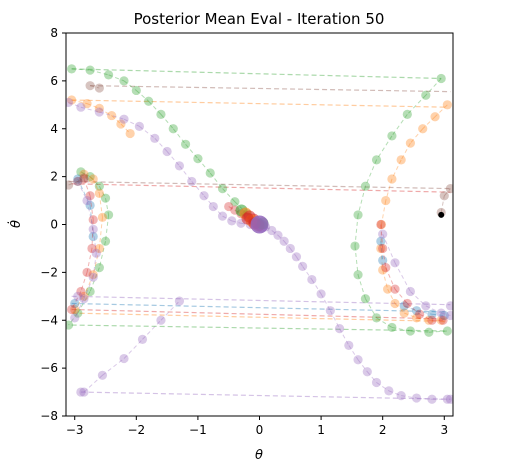  I want to click on x-tick-label: 3, so click(444, 430).